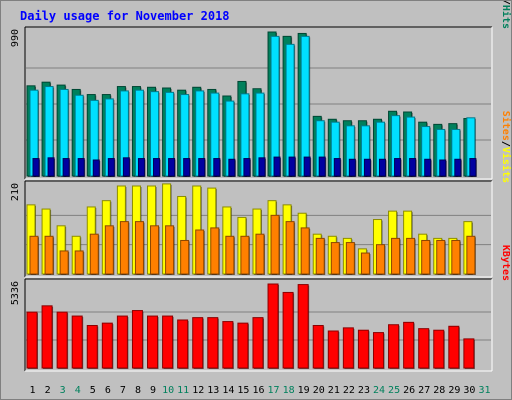 This screenshot has width=512, height=400. Describe the element at coordinates (93, 390) in the screenshot. I see `day-label: 5` at that location.